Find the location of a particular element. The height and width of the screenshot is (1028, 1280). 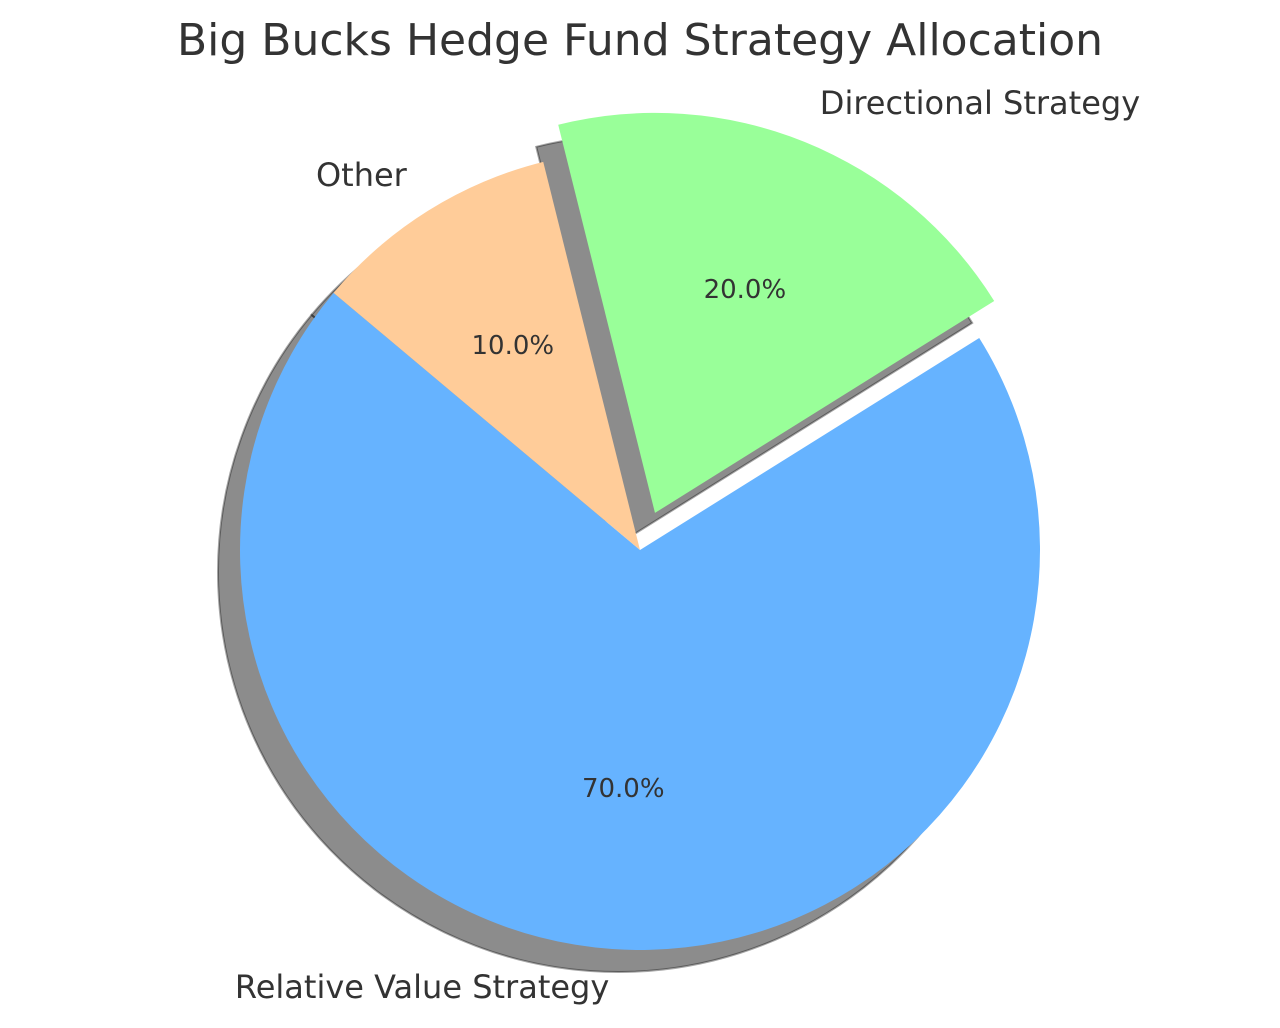

slice-percent-relative-value-strategy: 70.0% is located at coordinates (623, 789).